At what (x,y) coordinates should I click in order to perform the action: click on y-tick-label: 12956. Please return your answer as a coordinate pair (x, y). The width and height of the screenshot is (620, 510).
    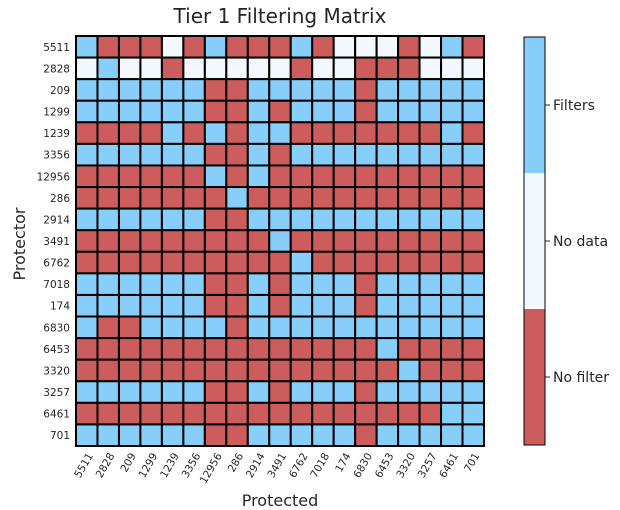
    Looking at the image, I should click on (54, 177).